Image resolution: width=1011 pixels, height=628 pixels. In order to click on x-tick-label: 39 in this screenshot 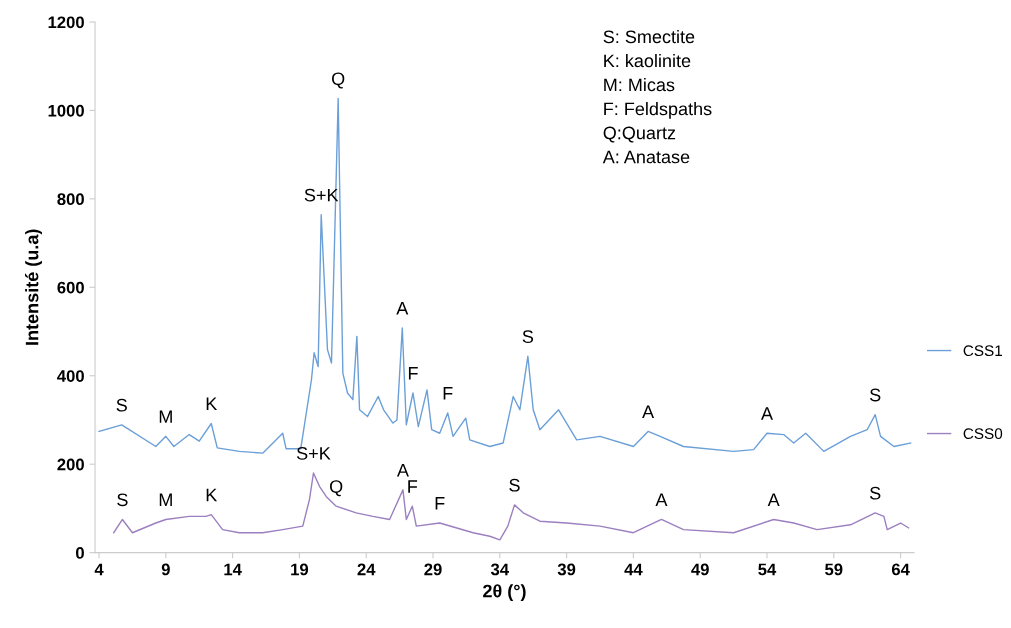, I will do `click(566, 569)`.